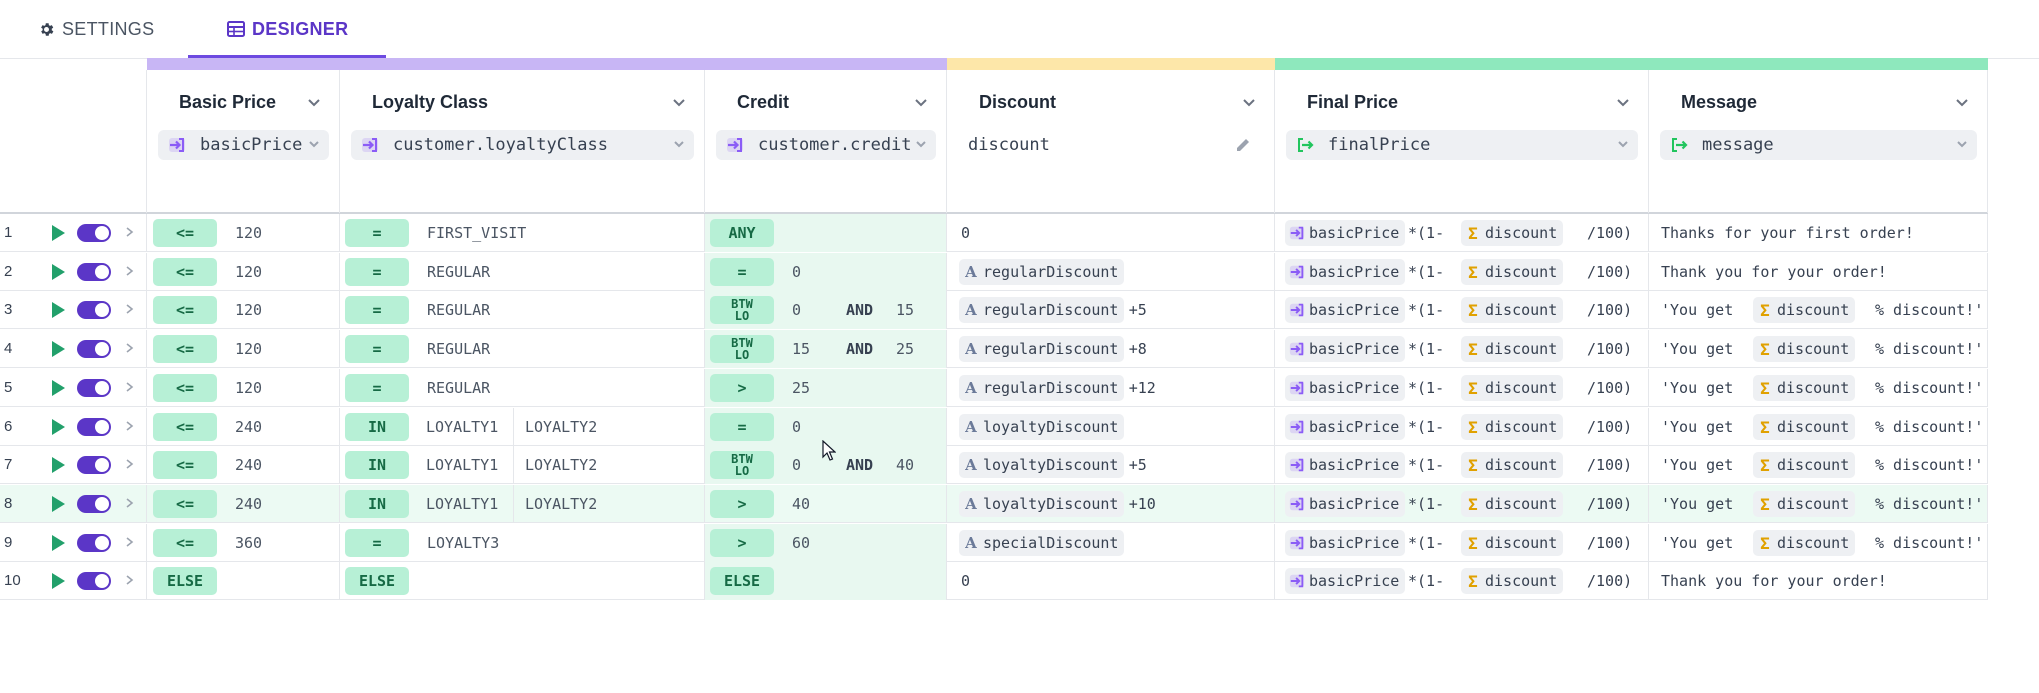 Image resolution: width=2039 pixels, height=693 pixels. What do you see at coordinates (826, 349) in the screenshot?
I see `cell-credit: BTW LO 15 AND 25` at bounding box center [826, 349].